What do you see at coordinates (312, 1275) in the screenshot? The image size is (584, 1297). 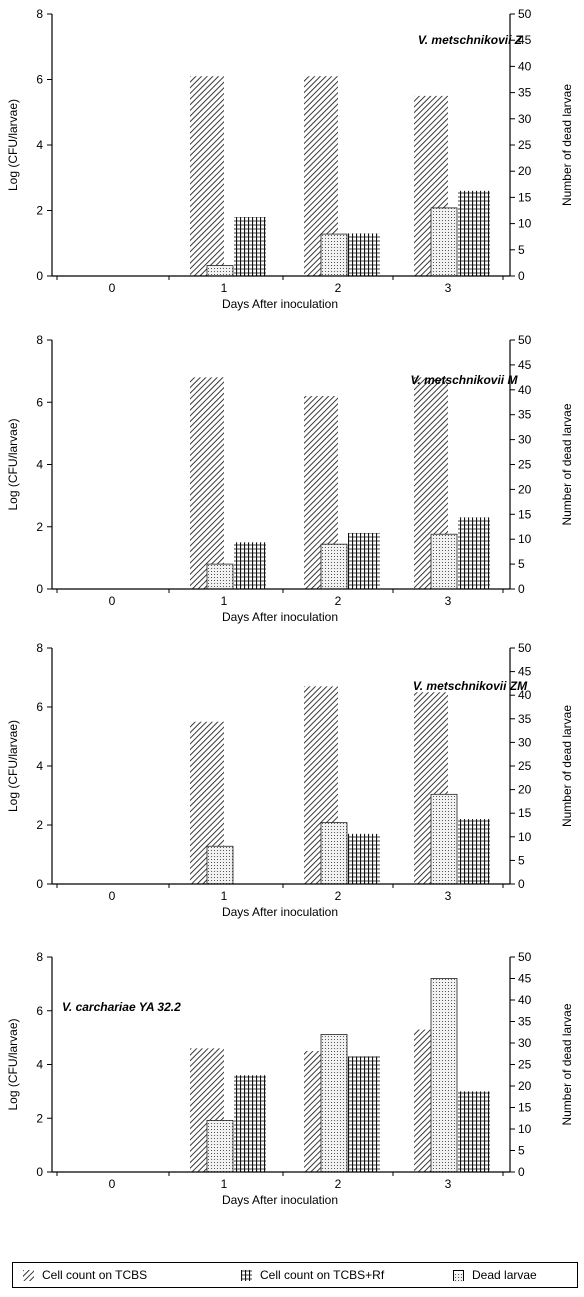 I see `legend-item-tcbs-rf: Cell count on TCBS+Rf` at bounding box center [312, 1275].